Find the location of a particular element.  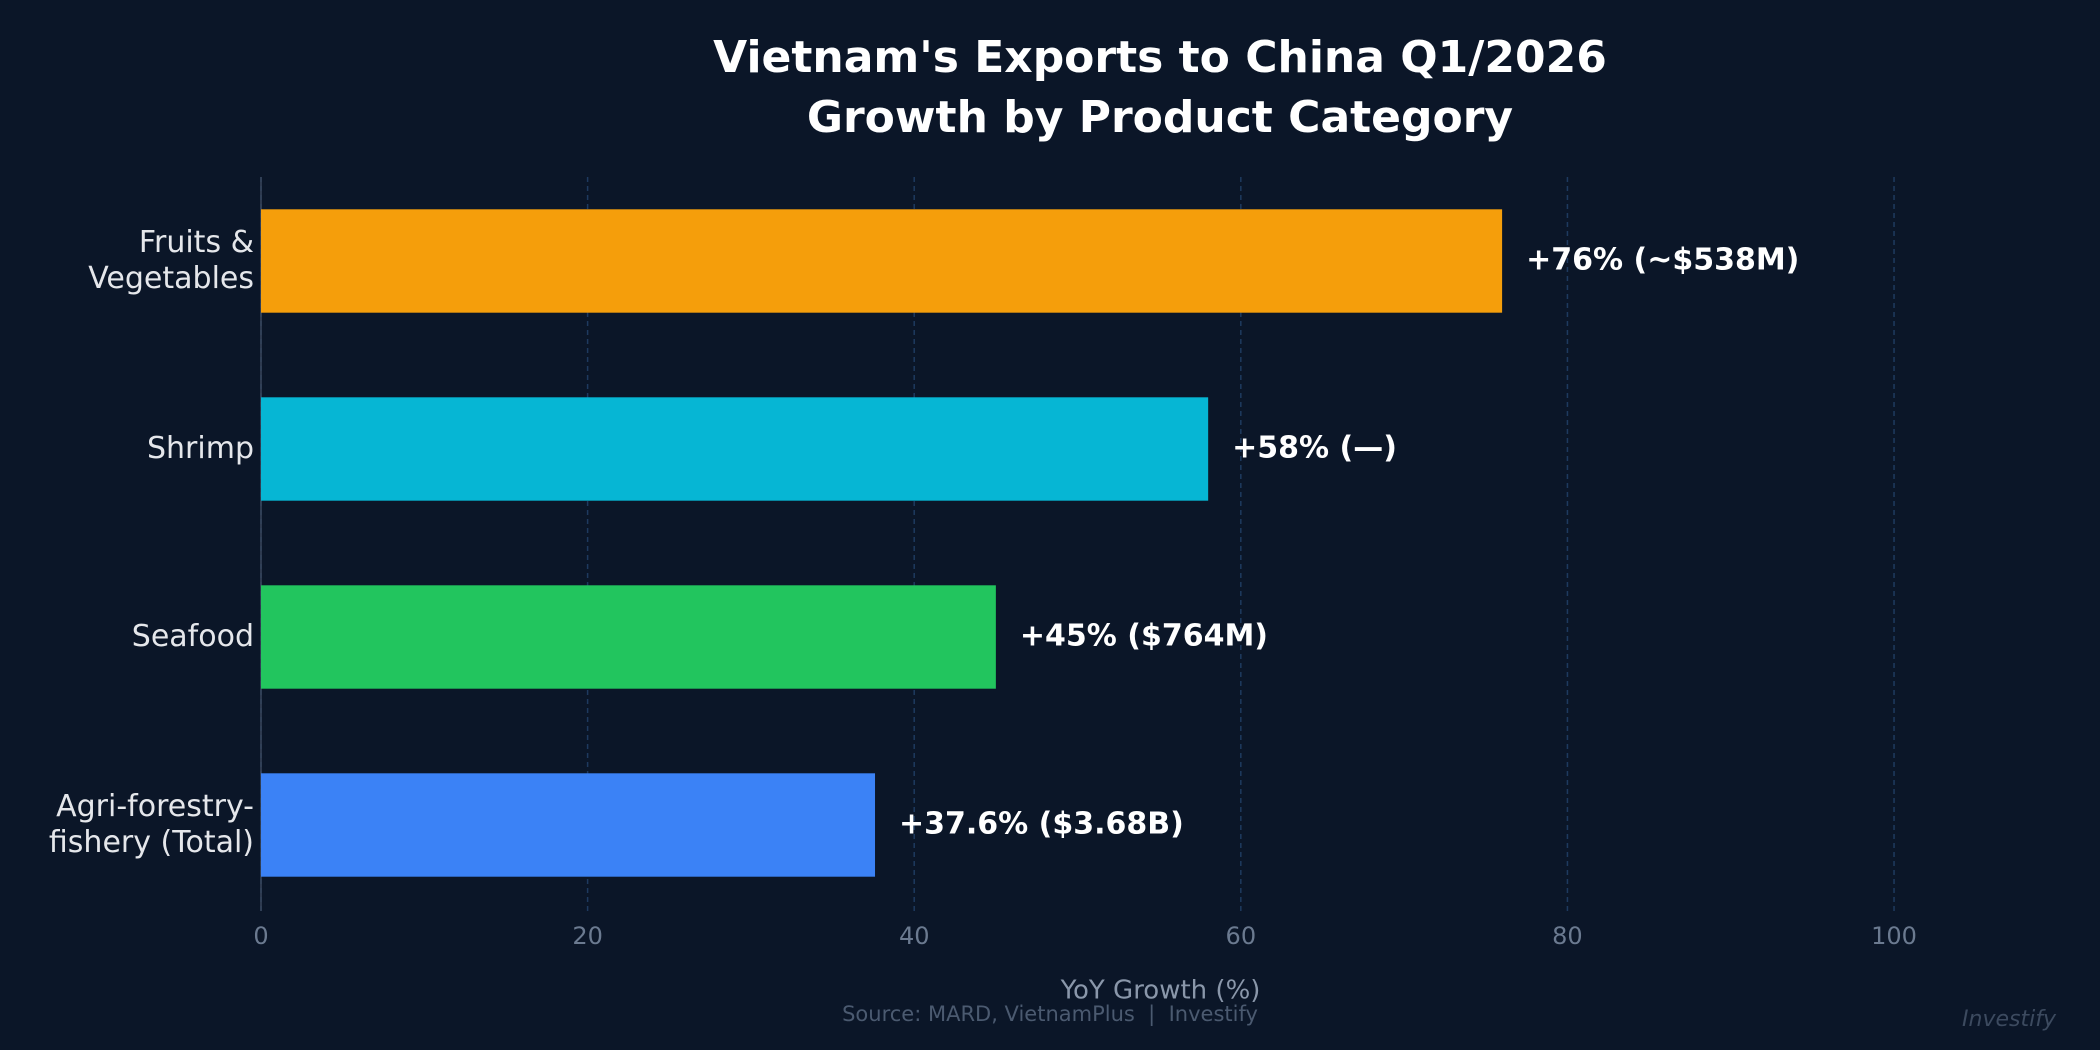

y-tick-label: Agri-forestry- fishery (Total) is located at coordinates (151, 824).